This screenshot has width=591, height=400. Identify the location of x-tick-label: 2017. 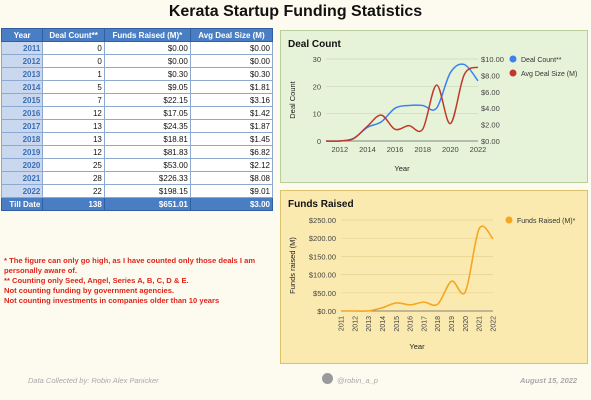
(424, 324).